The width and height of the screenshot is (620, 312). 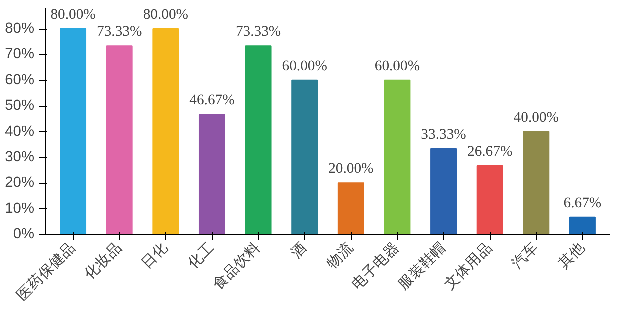 What do you see at coordinates (20, 157) in the screenshot?
I see `y-tick-label: 30%` at bounding box center [20, 157].